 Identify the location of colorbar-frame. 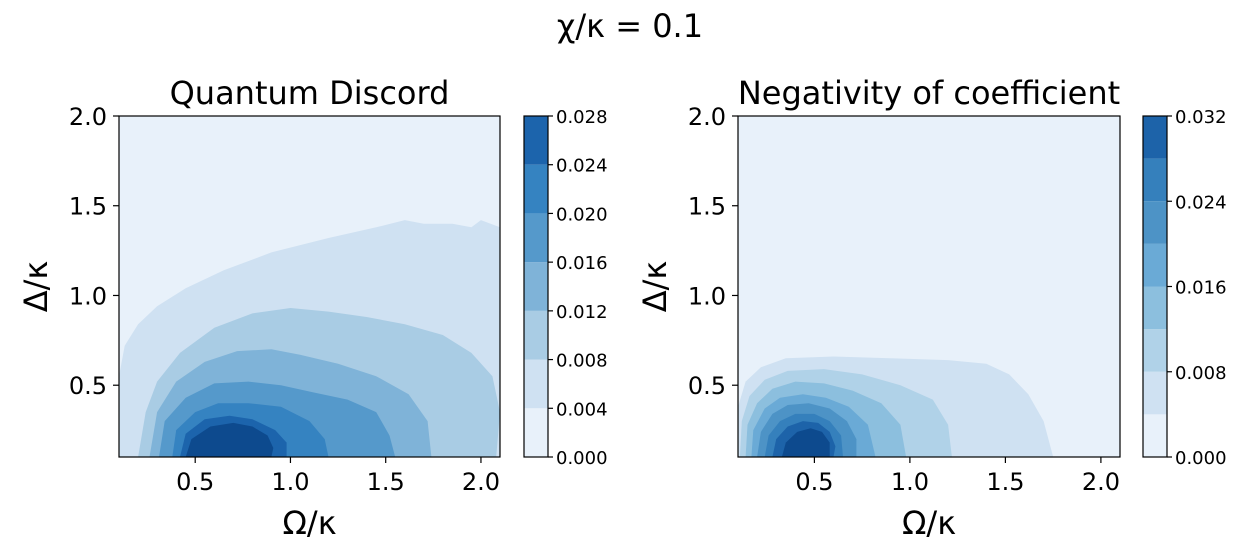
(536, 286).